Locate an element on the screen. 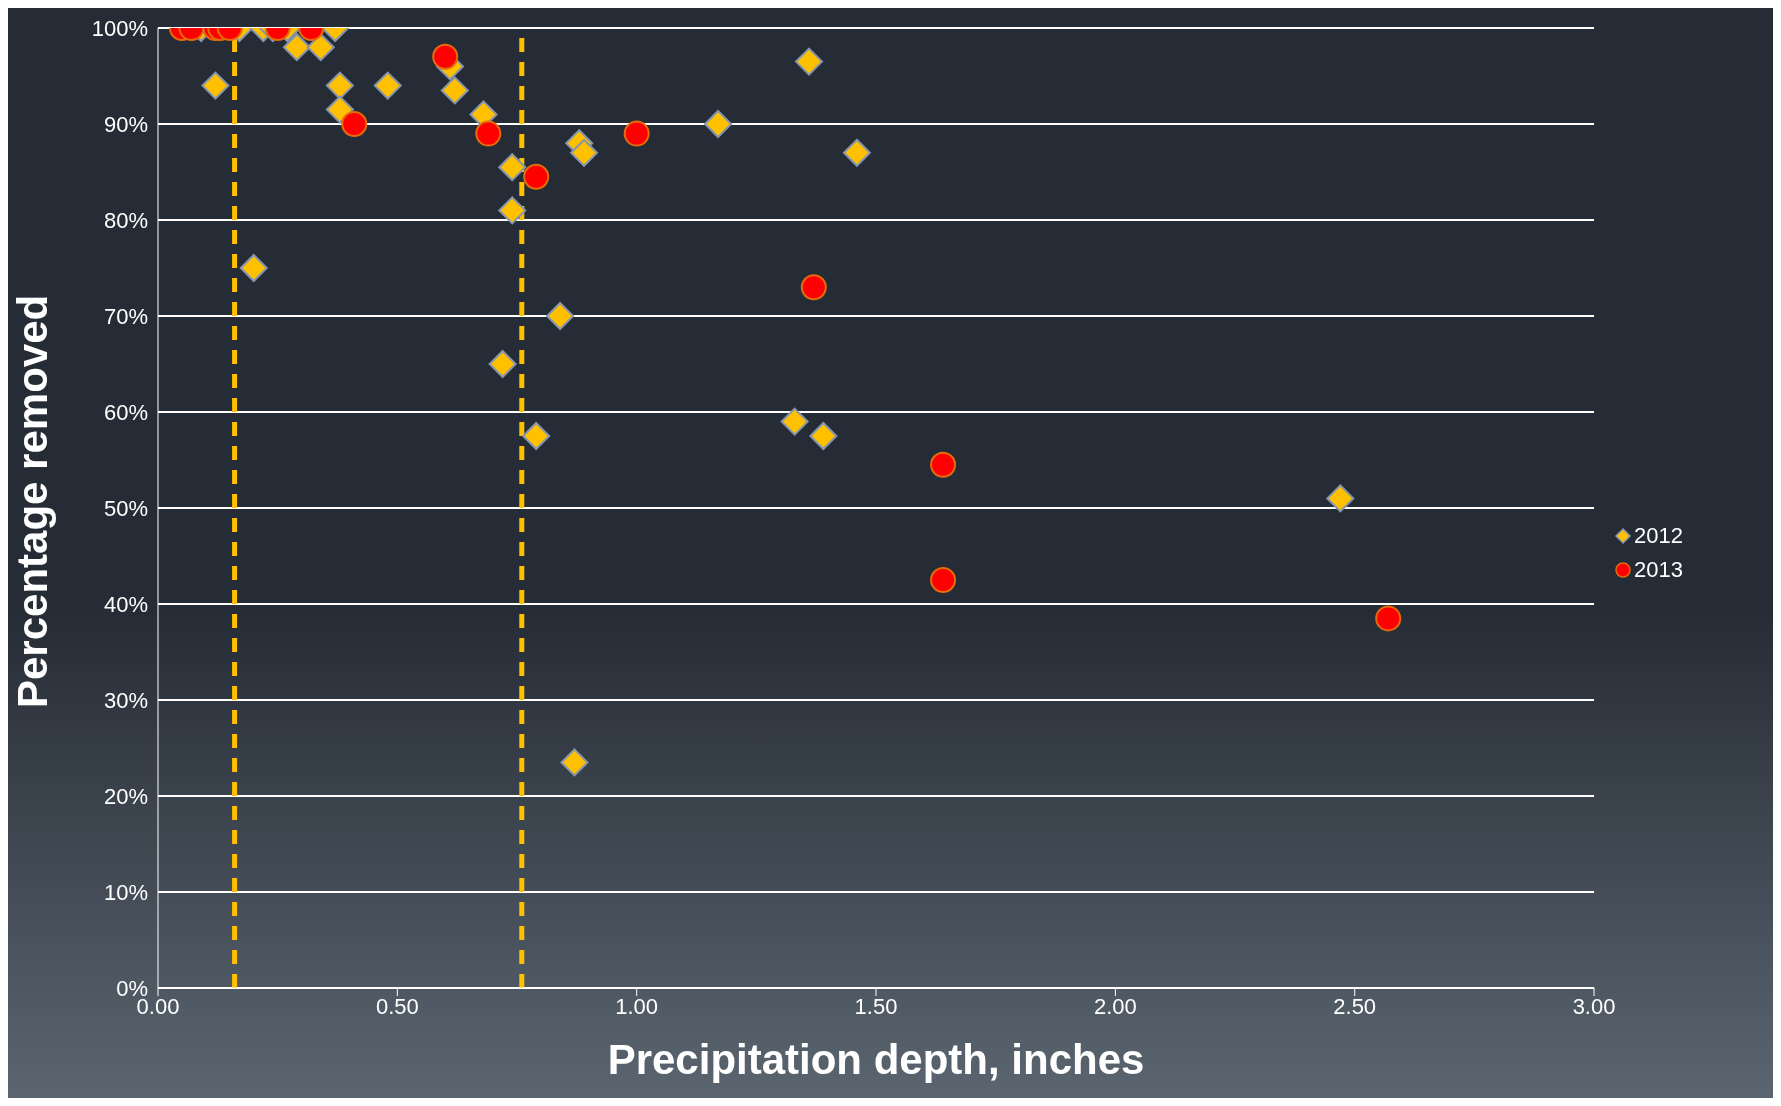 The width and height of the screenshot is (1781, 1106). y-tick-label: 50% is located at coordinates (125, 508).